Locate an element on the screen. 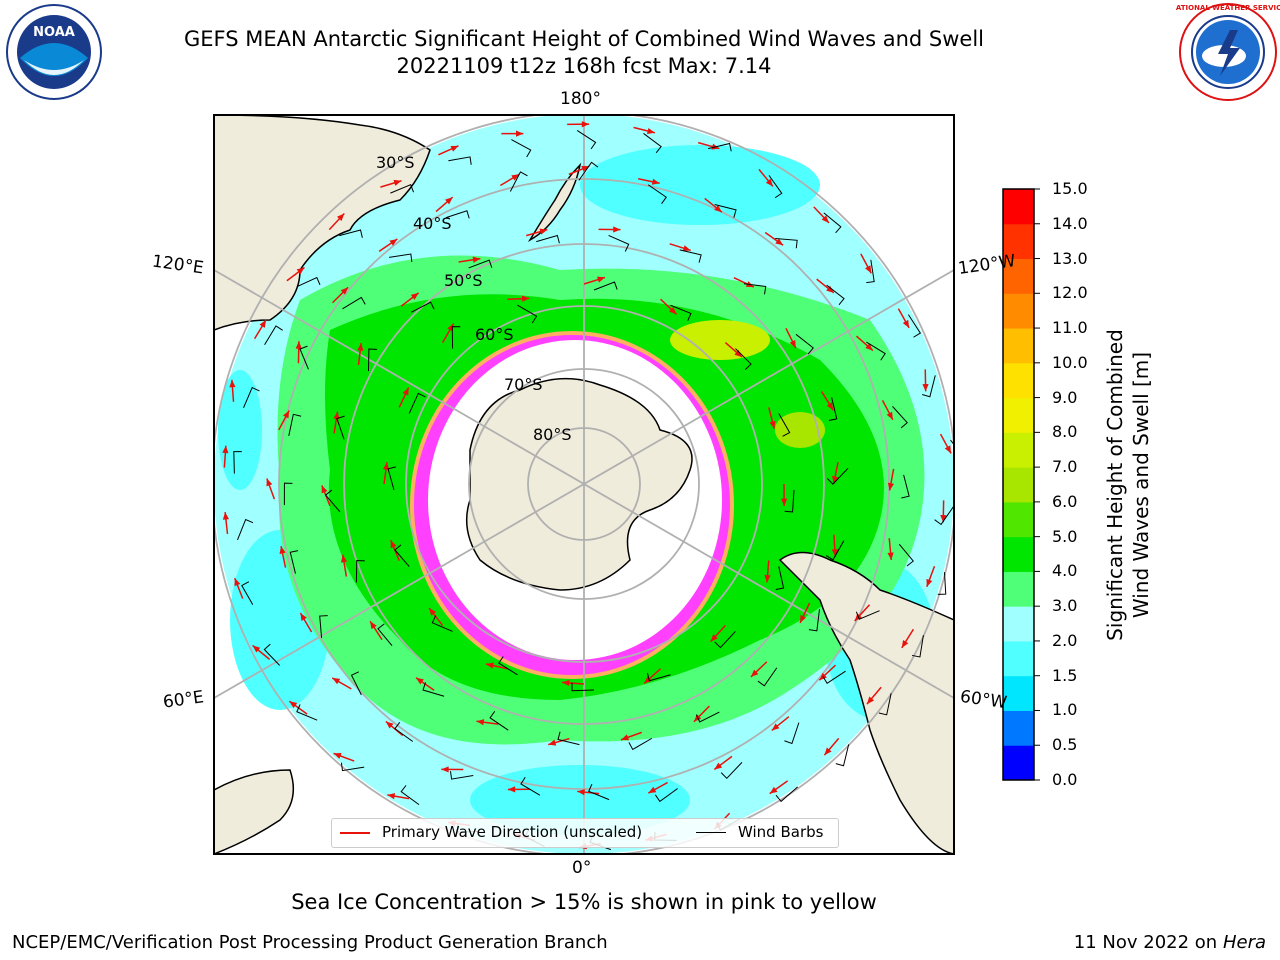 This screenshot has width=1280, height=960. colorbar is located at coordinates (1021, 484).